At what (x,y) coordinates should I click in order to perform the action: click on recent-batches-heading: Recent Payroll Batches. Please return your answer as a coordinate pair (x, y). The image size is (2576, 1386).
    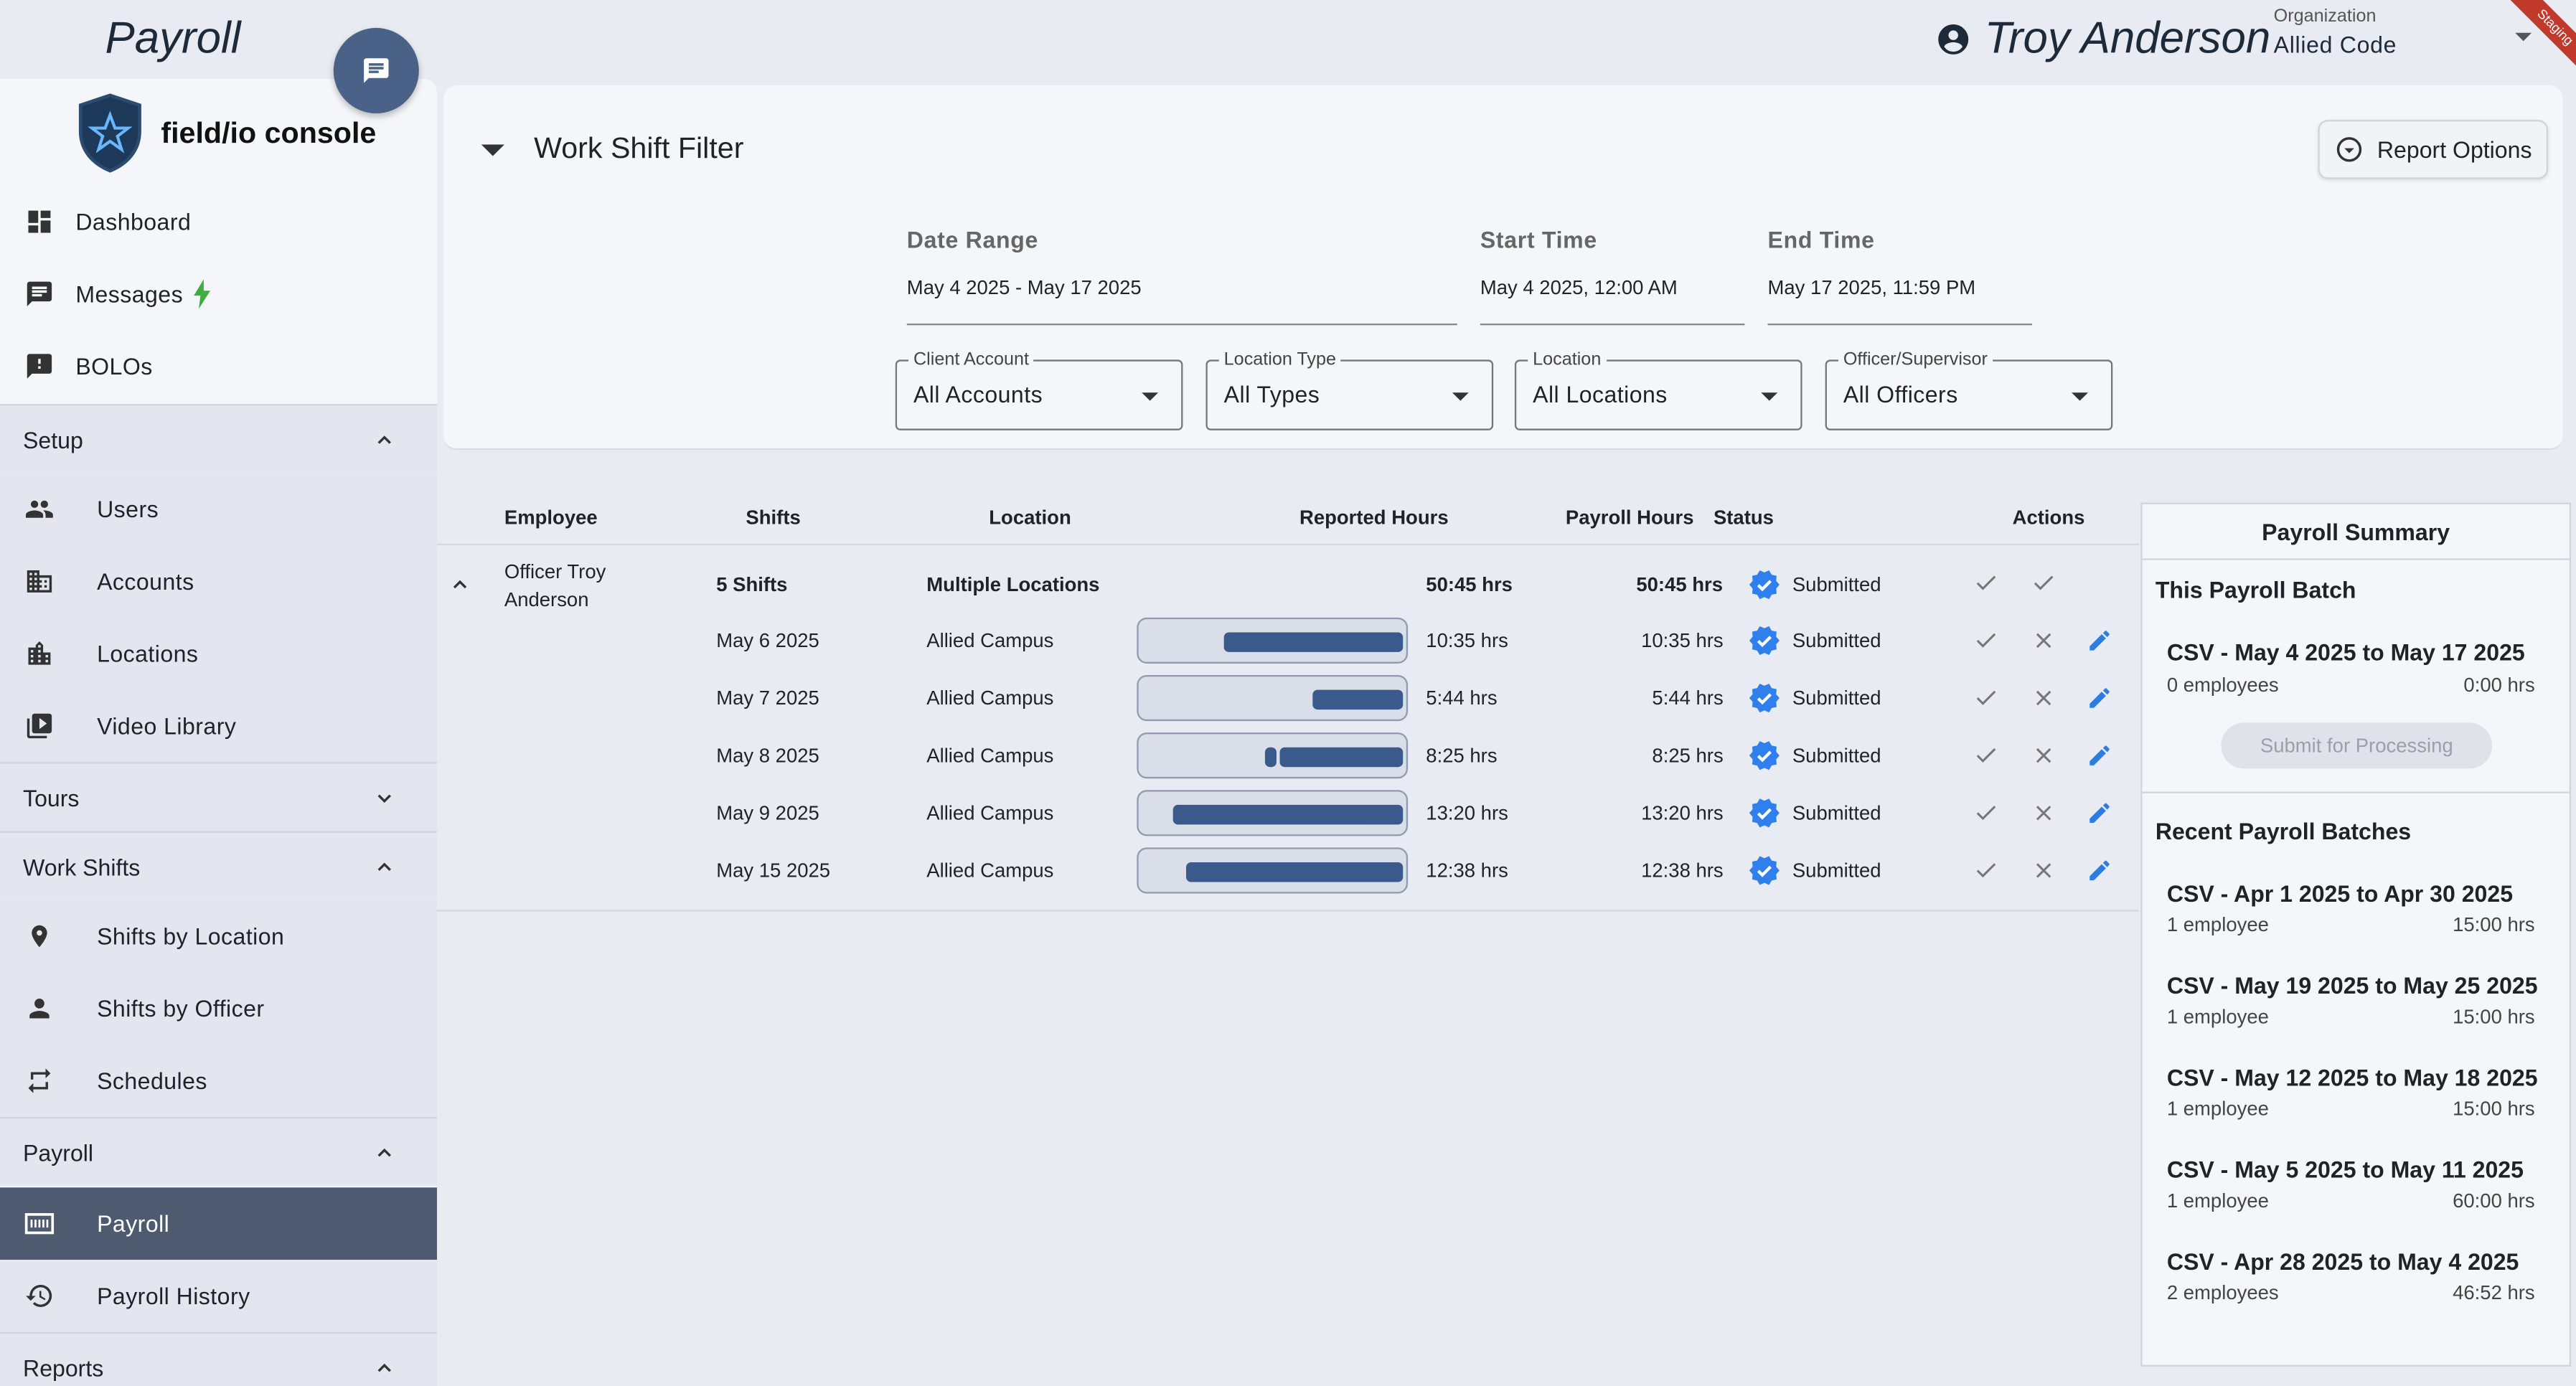
    Looking at the image, I should click on (2283, 831).